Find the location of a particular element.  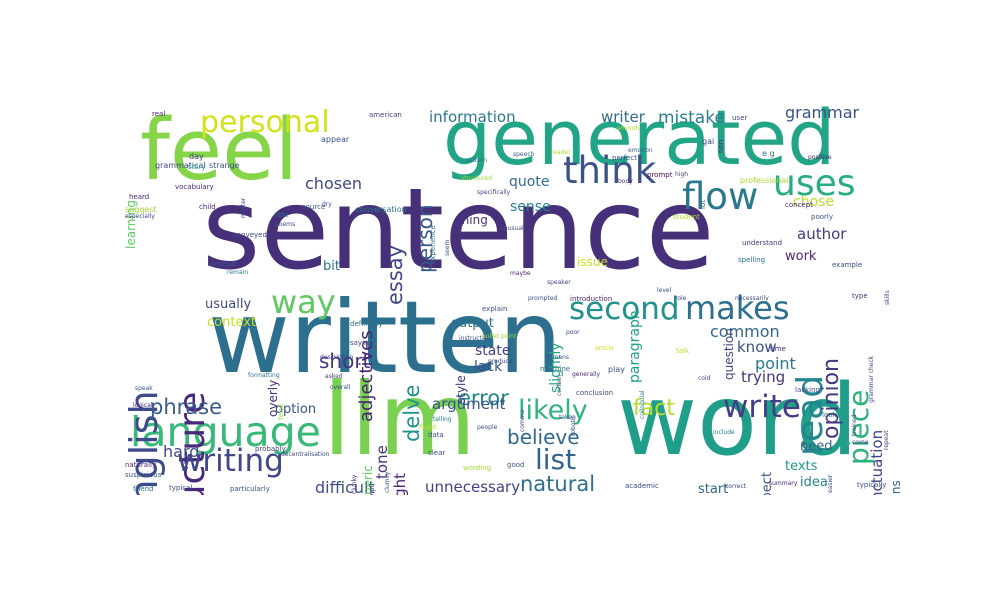

cloud-word: reader is located at coordinates (561, 152).